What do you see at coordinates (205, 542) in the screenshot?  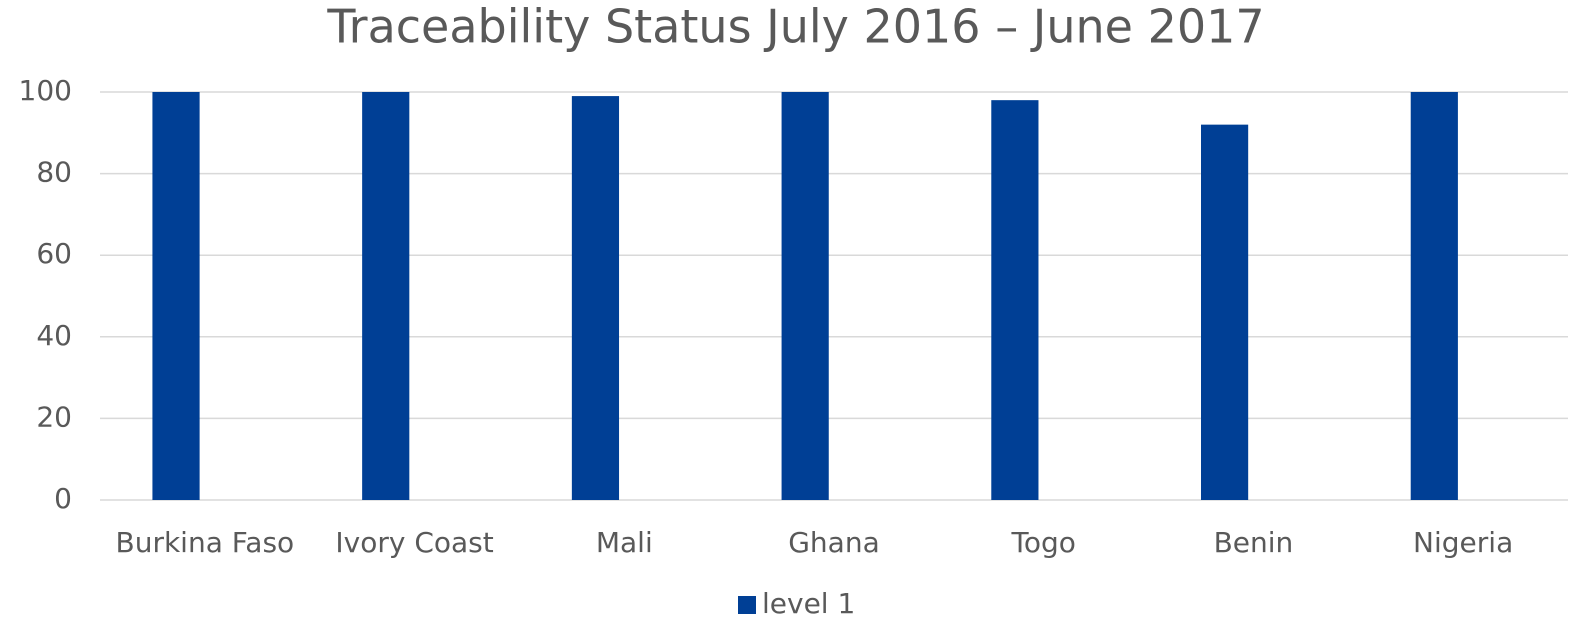 I see `x-tick-label: Burkina Faso` at bounding box center [205, 542].